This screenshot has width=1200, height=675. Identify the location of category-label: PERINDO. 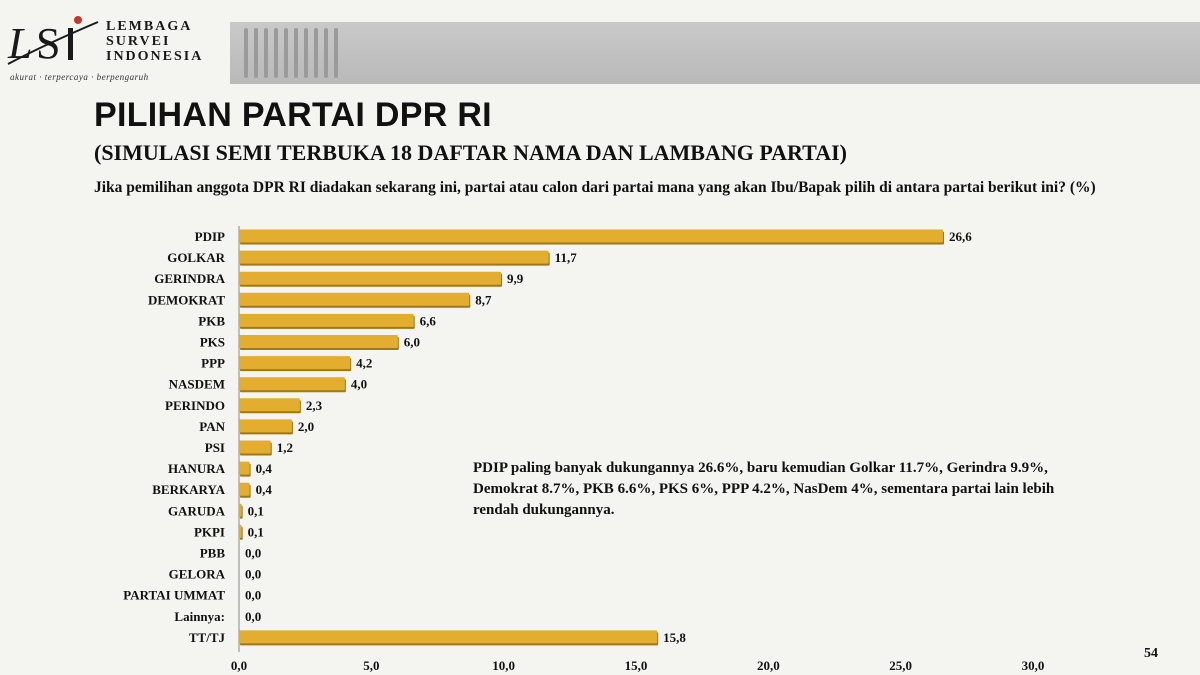
(195, 405).